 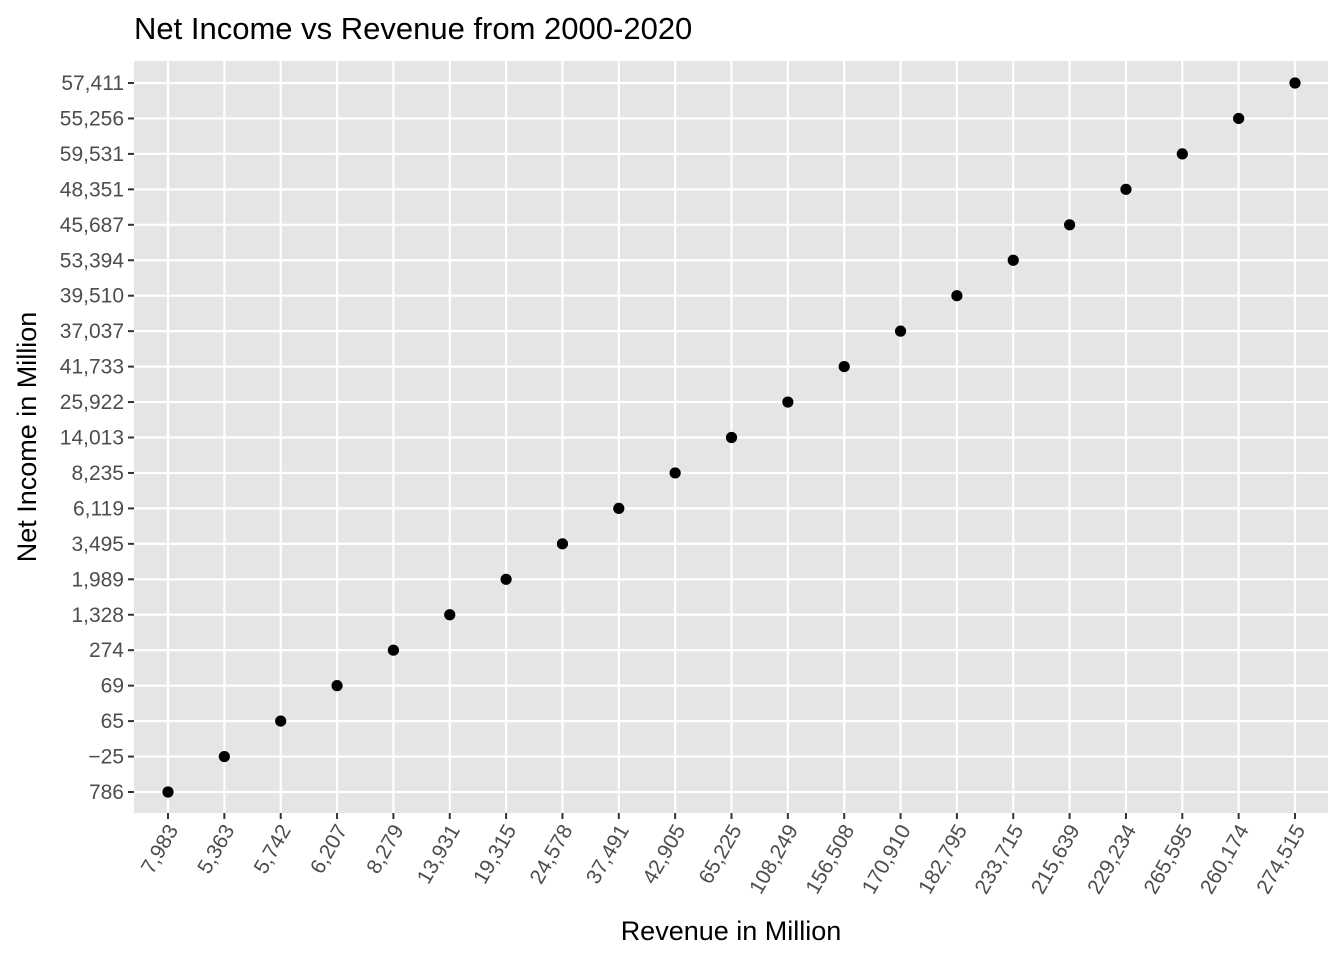 What do you see at coordinates (413, 28) in the screenshot?
I see `chart-title: Net Income vs Revenue from 2000-2020` at bounding box center [413, 28].